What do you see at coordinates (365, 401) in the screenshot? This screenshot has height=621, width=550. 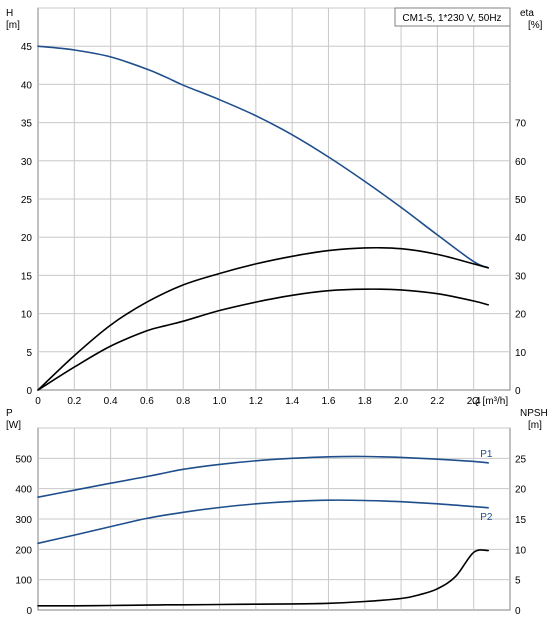 I see `x-tick-label: 1.8` at bounding box center [365, 401].